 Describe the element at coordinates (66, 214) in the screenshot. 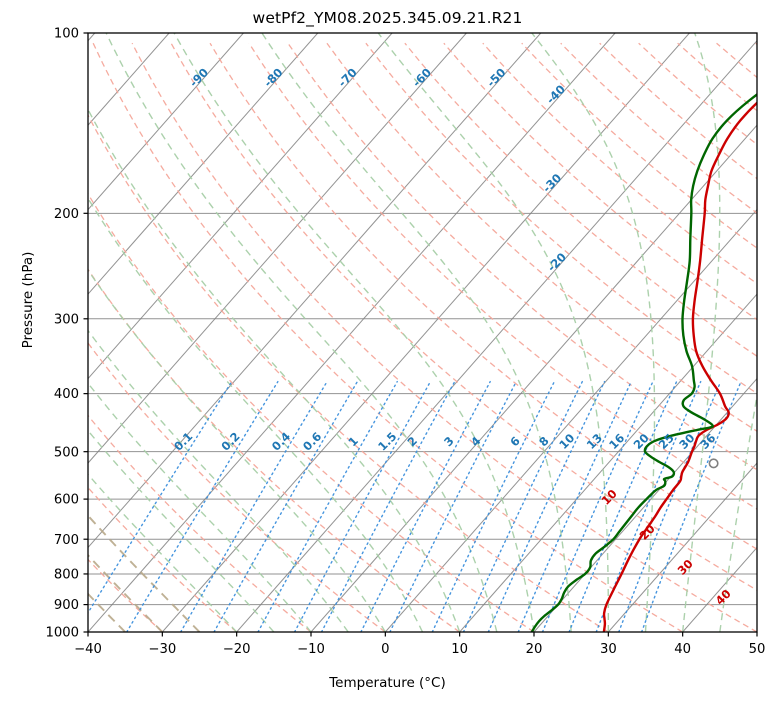

I see `y-tick-label: 200` at that location.